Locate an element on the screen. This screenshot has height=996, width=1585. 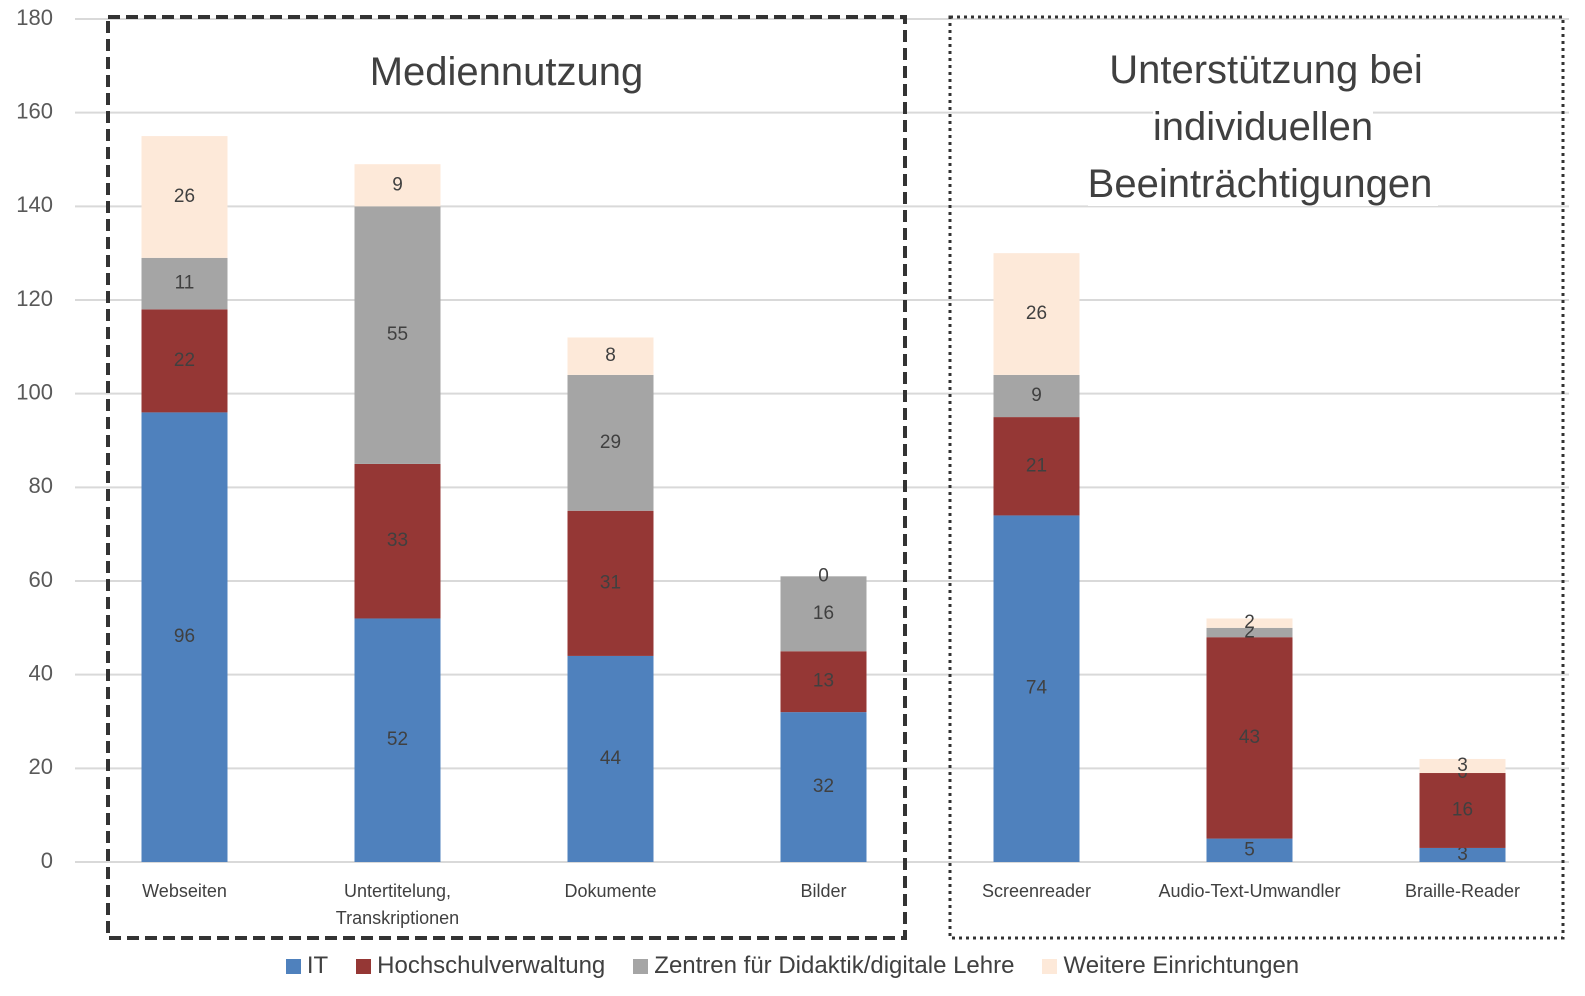
data-label: 0 is located at coordinates (823, 575).